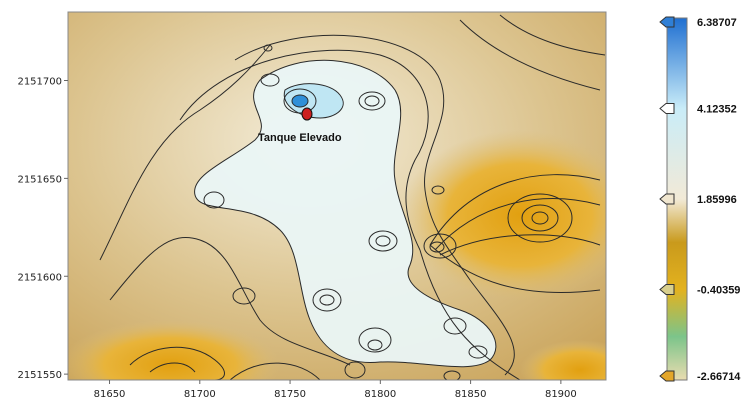  I want to click on x-tick-label: 81800, so click(380, 394).